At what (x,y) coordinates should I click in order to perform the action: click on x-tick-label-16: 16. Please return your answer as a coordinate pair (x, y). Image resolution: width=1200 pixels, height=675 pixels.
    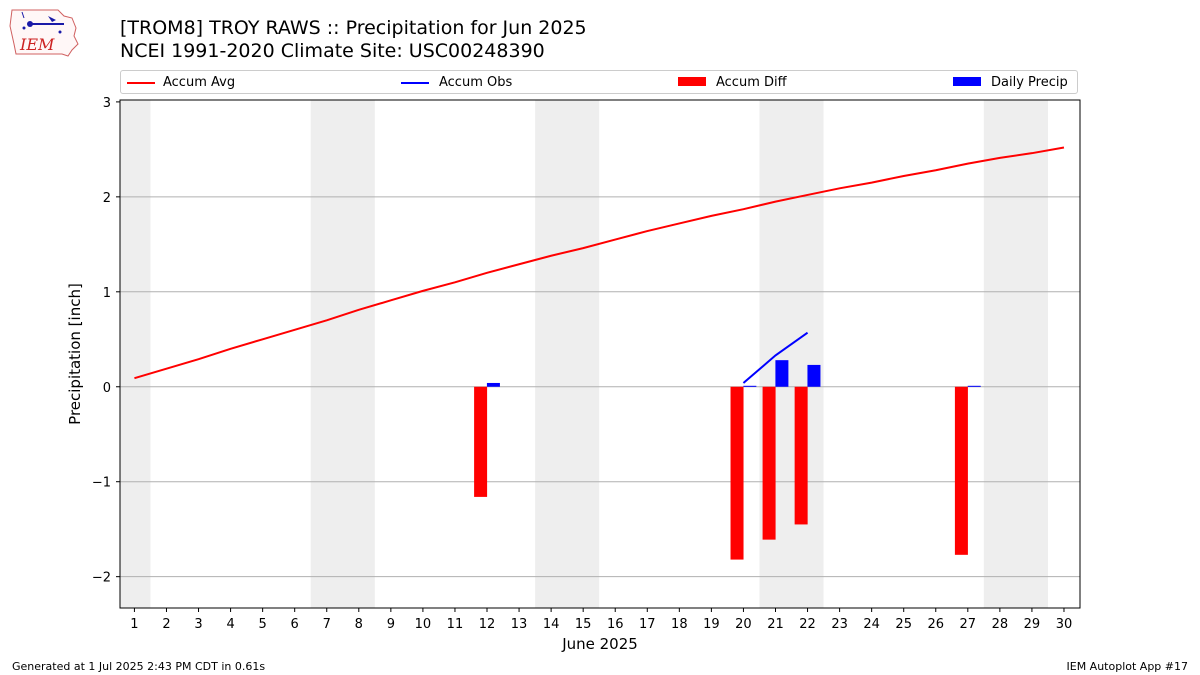
    Looking at the image, I should click on (615, 624).